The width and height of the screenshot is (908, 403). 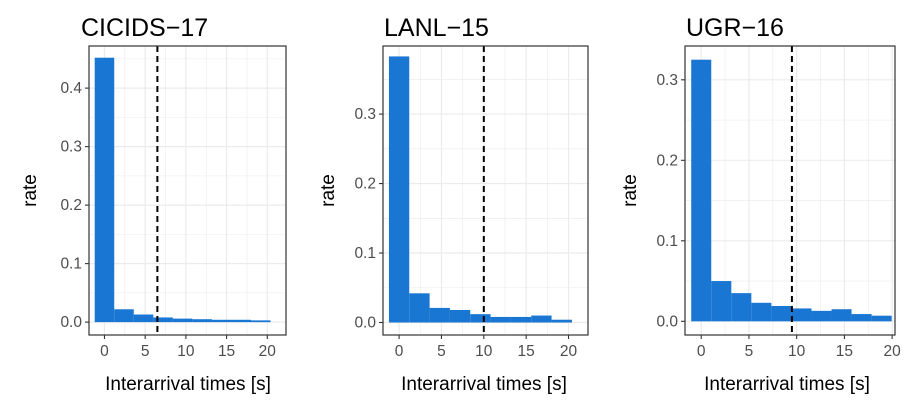 What do you see at coordinates (144, 28) in the screenshot?
I see `panel-title: CICIDS−17` at bounding box center [144, 28].